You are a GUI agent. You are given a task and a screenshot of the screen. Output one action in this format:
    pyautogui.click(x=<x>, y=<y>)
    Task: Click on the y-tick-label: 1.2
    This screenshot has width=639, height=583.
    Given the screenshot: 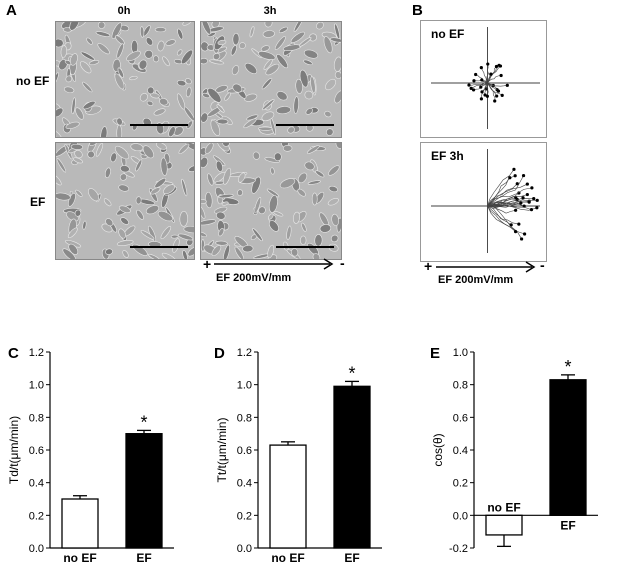 What is the action you would take?
    pyautogui.click(x=36, y=353)
    